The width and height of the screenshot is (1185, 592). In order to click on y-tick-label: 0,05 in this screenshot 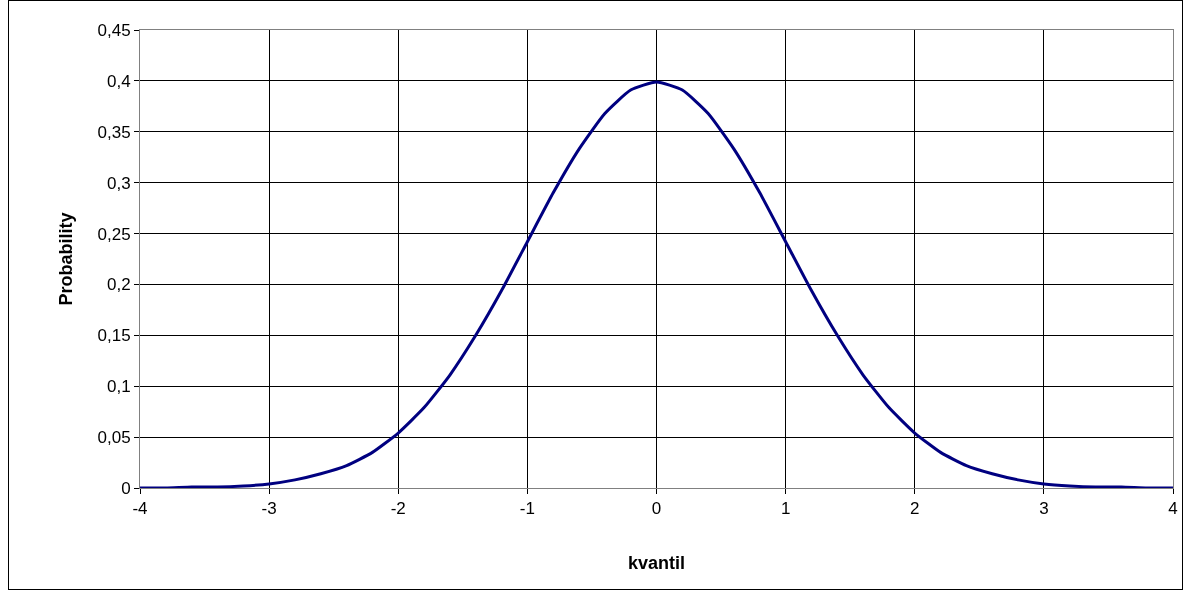, I will do `click(114, 438)`.